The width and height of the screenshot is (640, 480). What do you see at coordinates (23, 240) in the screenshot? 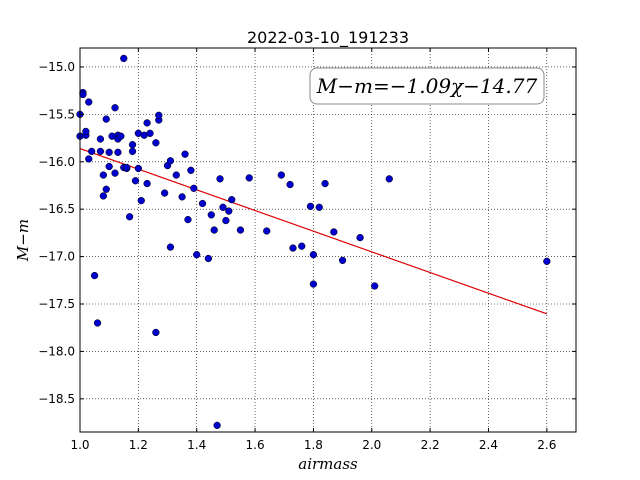
I see `y-axis-label: M−m` at bounding box center [23, 240].